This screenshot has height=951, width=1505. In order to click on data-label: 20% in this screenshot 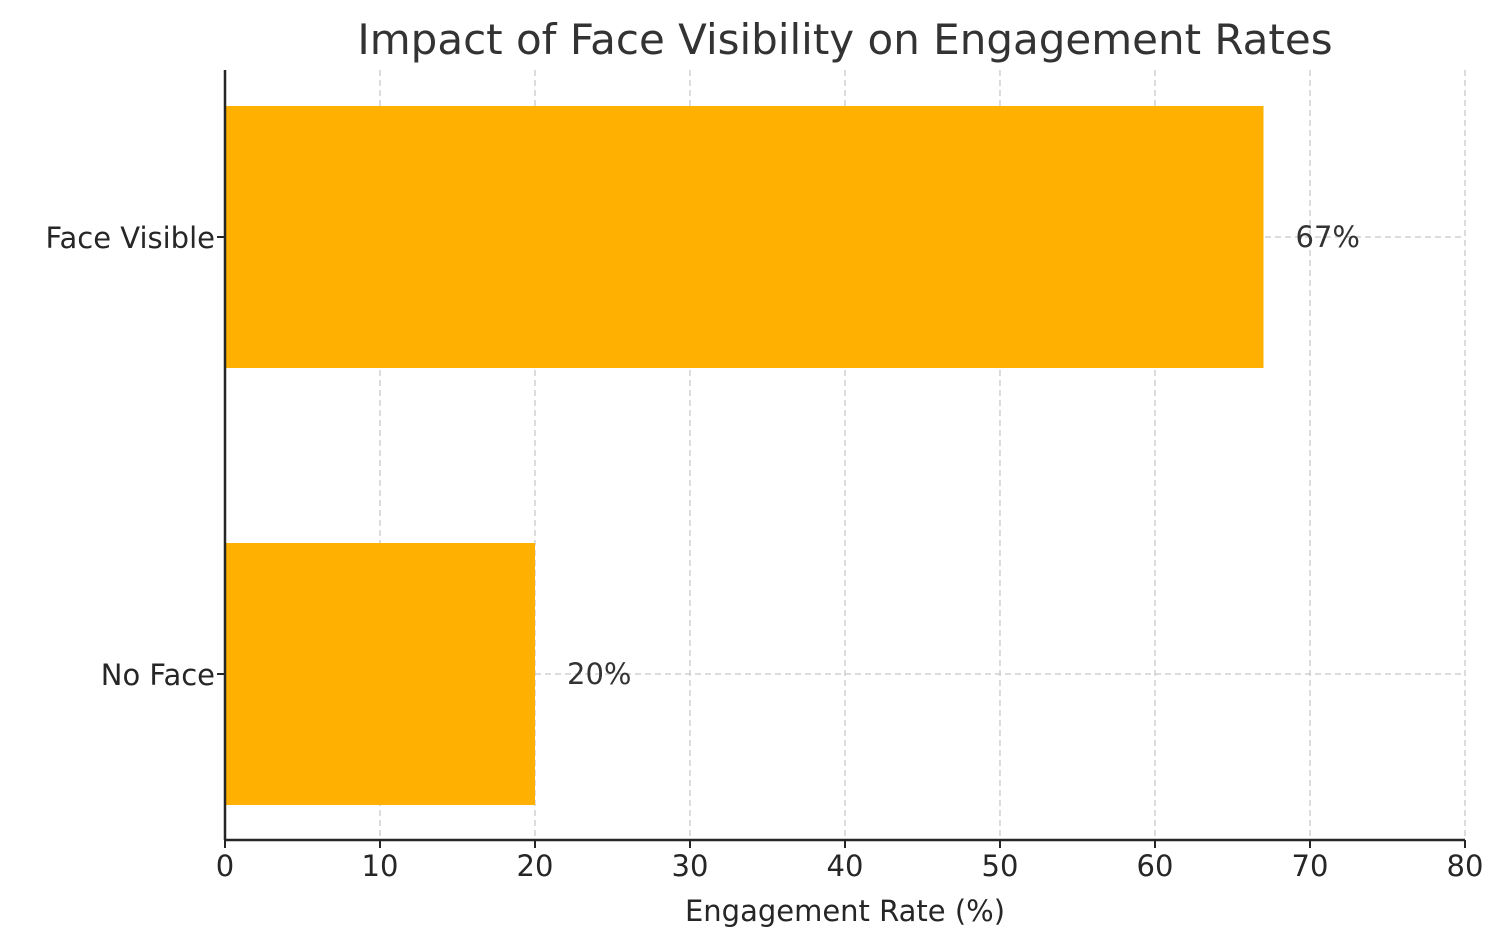, I will do `click(599, 674)`.